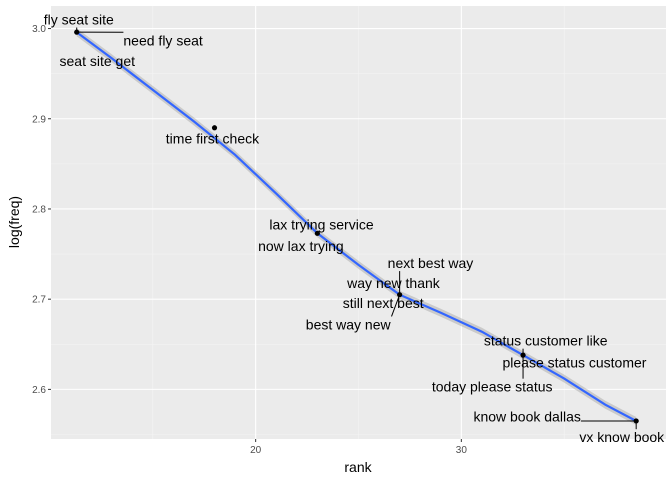 The image size is (672, 480). I want to click on y-tick-label: 2.8, so click(39, 209).